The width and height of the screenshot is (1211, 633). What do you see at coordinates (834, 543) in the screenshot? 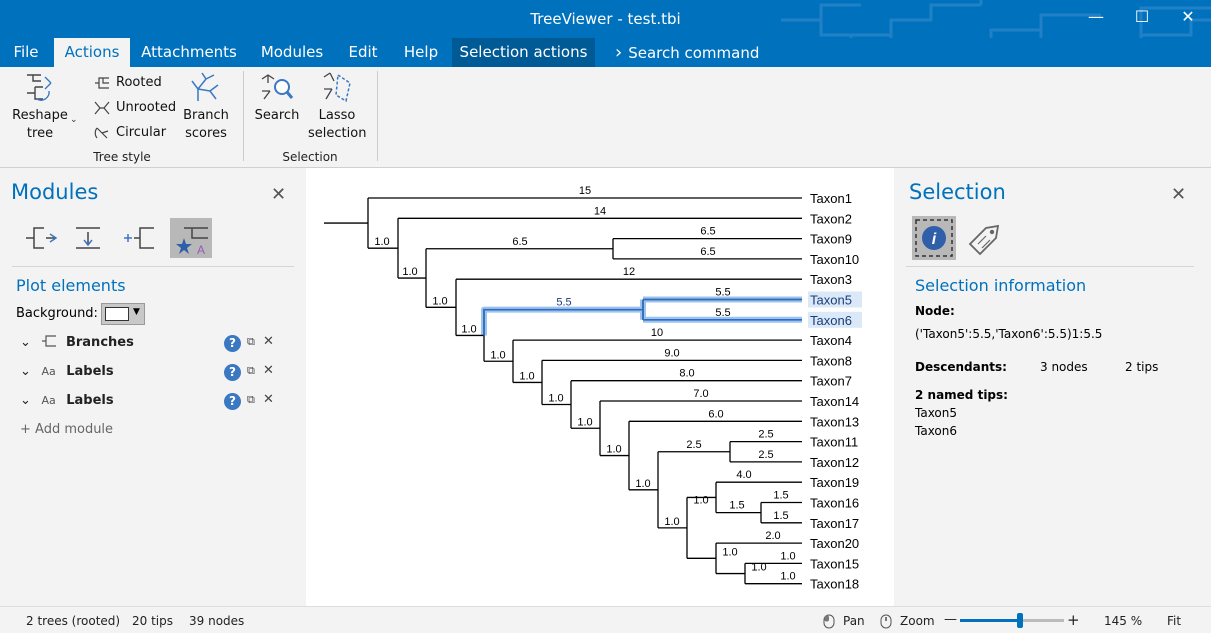
I see `taxon-label: Taxon20` at bounding box center [834, 543].